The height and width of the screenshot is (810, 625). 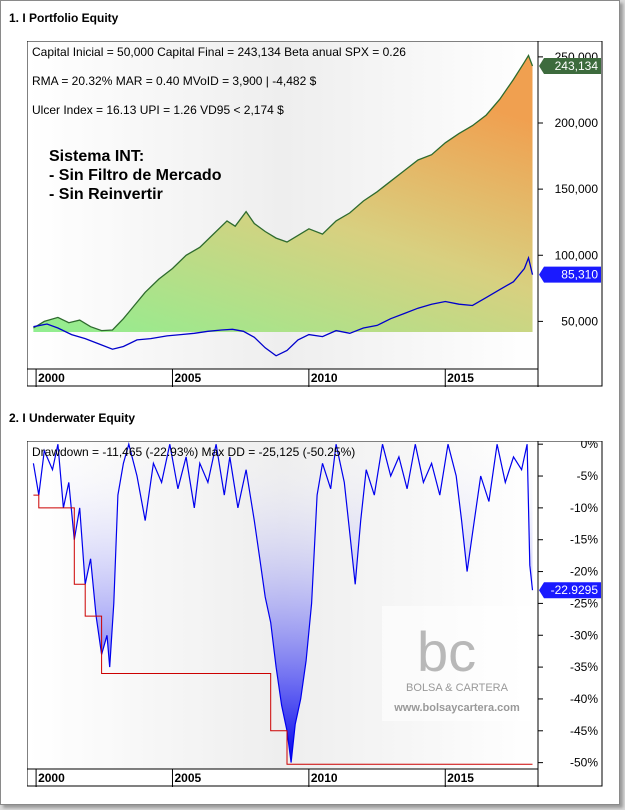 What do you see at coordinates (579, 275) in the screenshot?
I see `last-value-label: 85,310` at bounding box center [579, 275].